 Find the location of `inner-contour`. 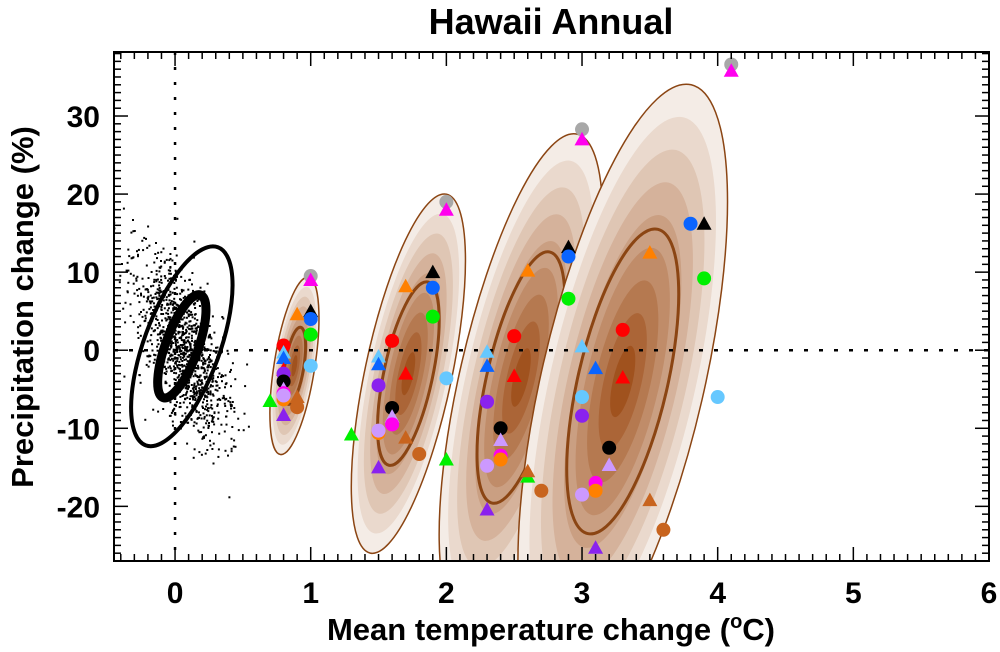

inner-contour is located at coordinates (623, 381).